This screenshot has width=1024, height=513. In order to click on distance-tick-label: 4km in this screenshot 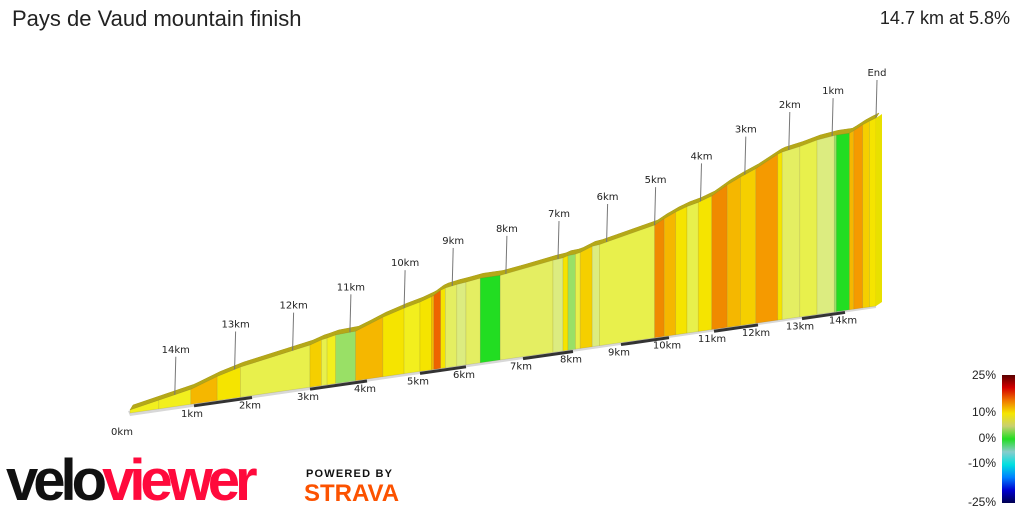, I will do `click(365, 389)`.